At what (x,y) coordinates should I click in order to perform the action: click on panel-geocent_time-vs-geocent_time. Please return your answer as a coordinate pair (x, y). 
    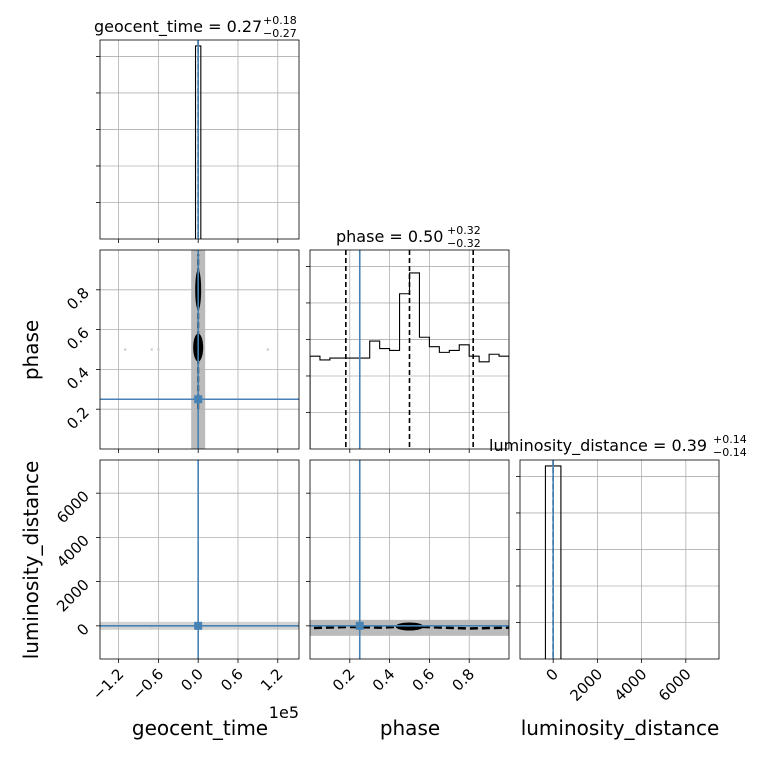
    Looking at the image, I should click on (198, 141).